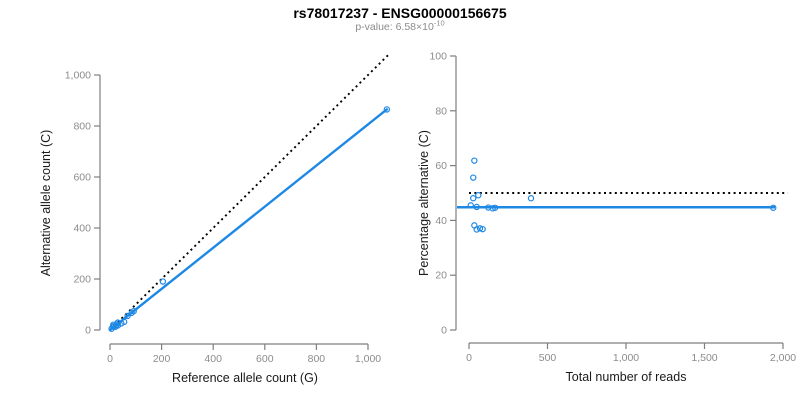  Describe the element at coordinates (46, 203) in the screenshot. I see `y-axis-title: Alternative allele count (C)` at that location.